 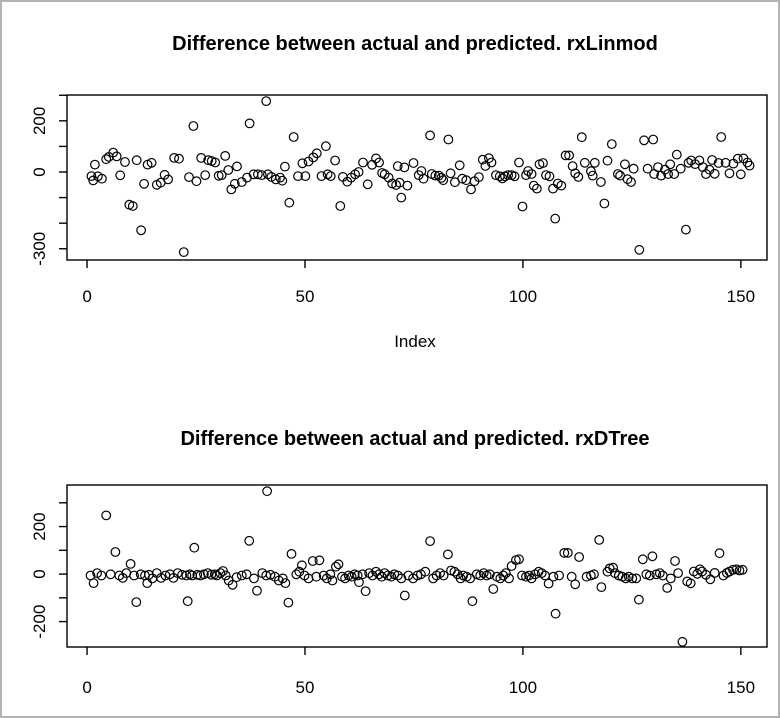 I want to click on y-tick-label: 200, so click(x=39, y=121).